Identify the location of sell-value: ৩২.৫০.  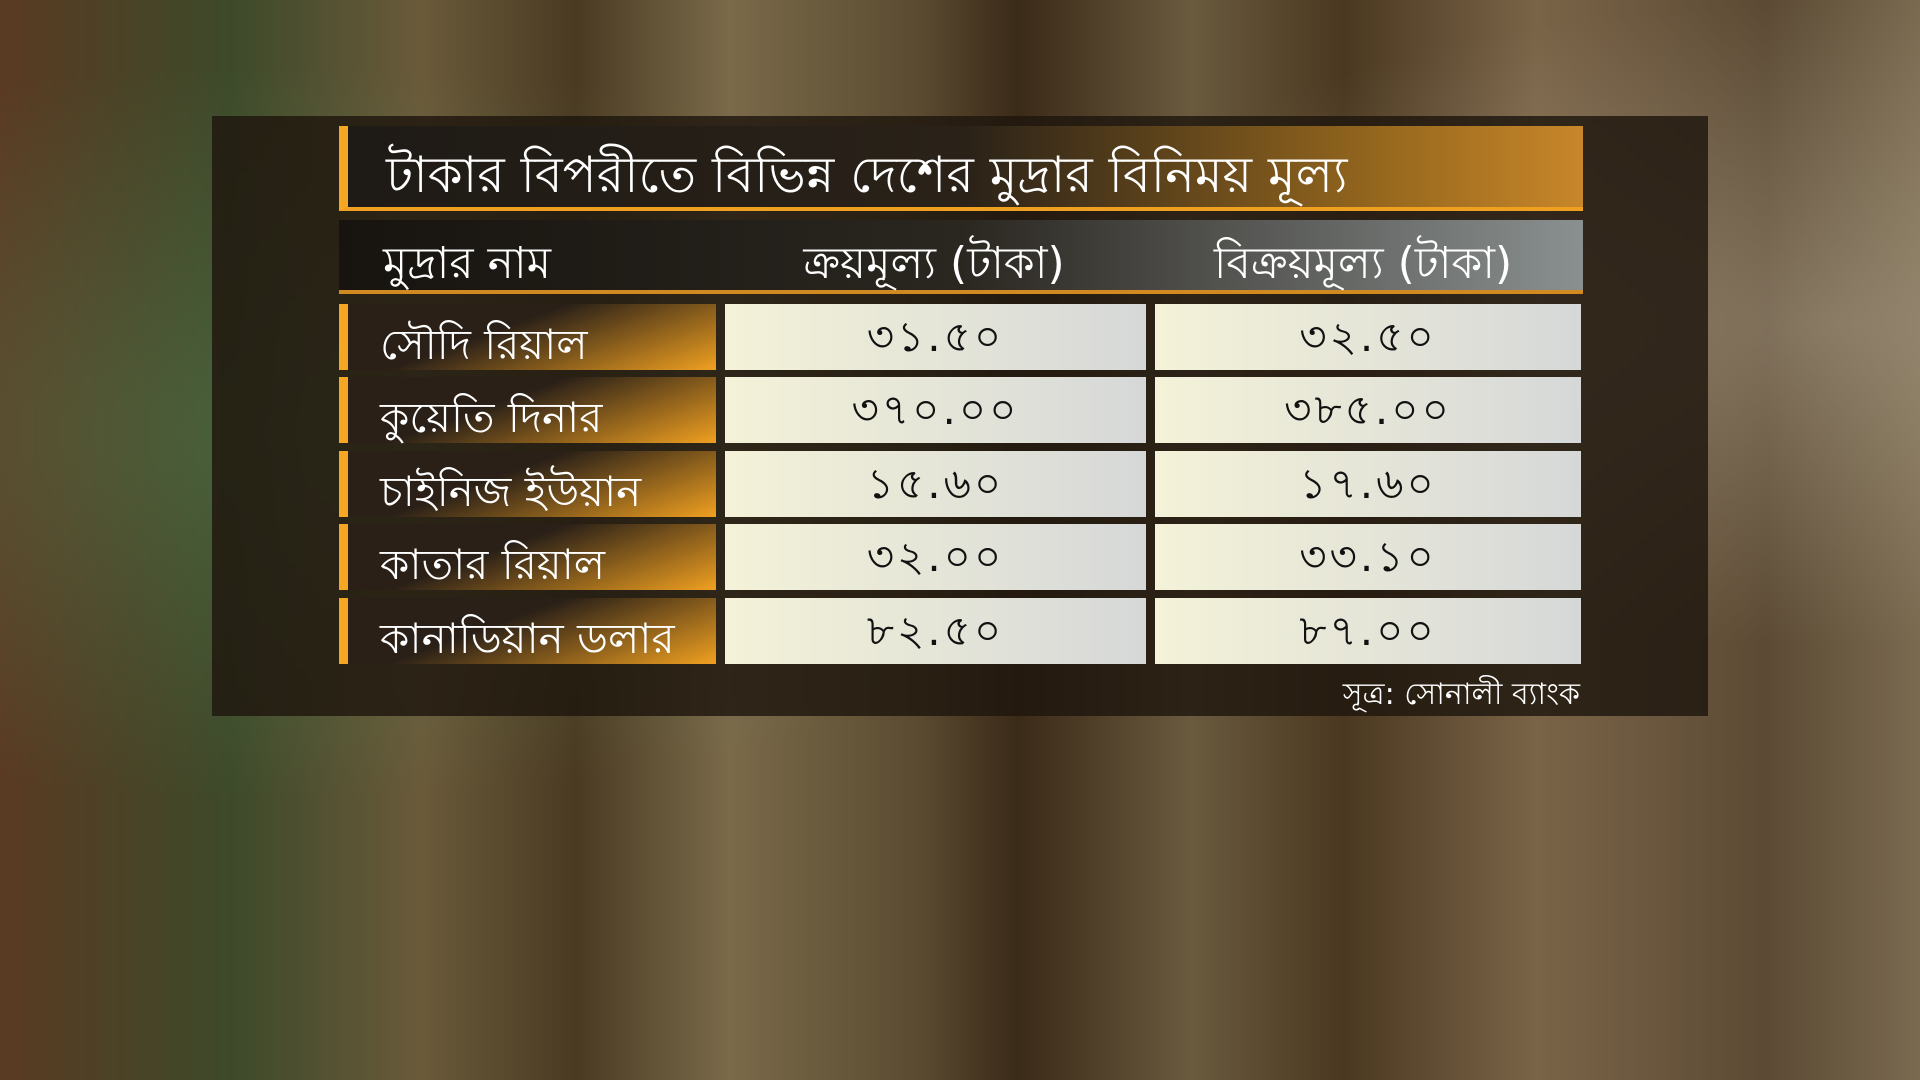
(1368, 336).